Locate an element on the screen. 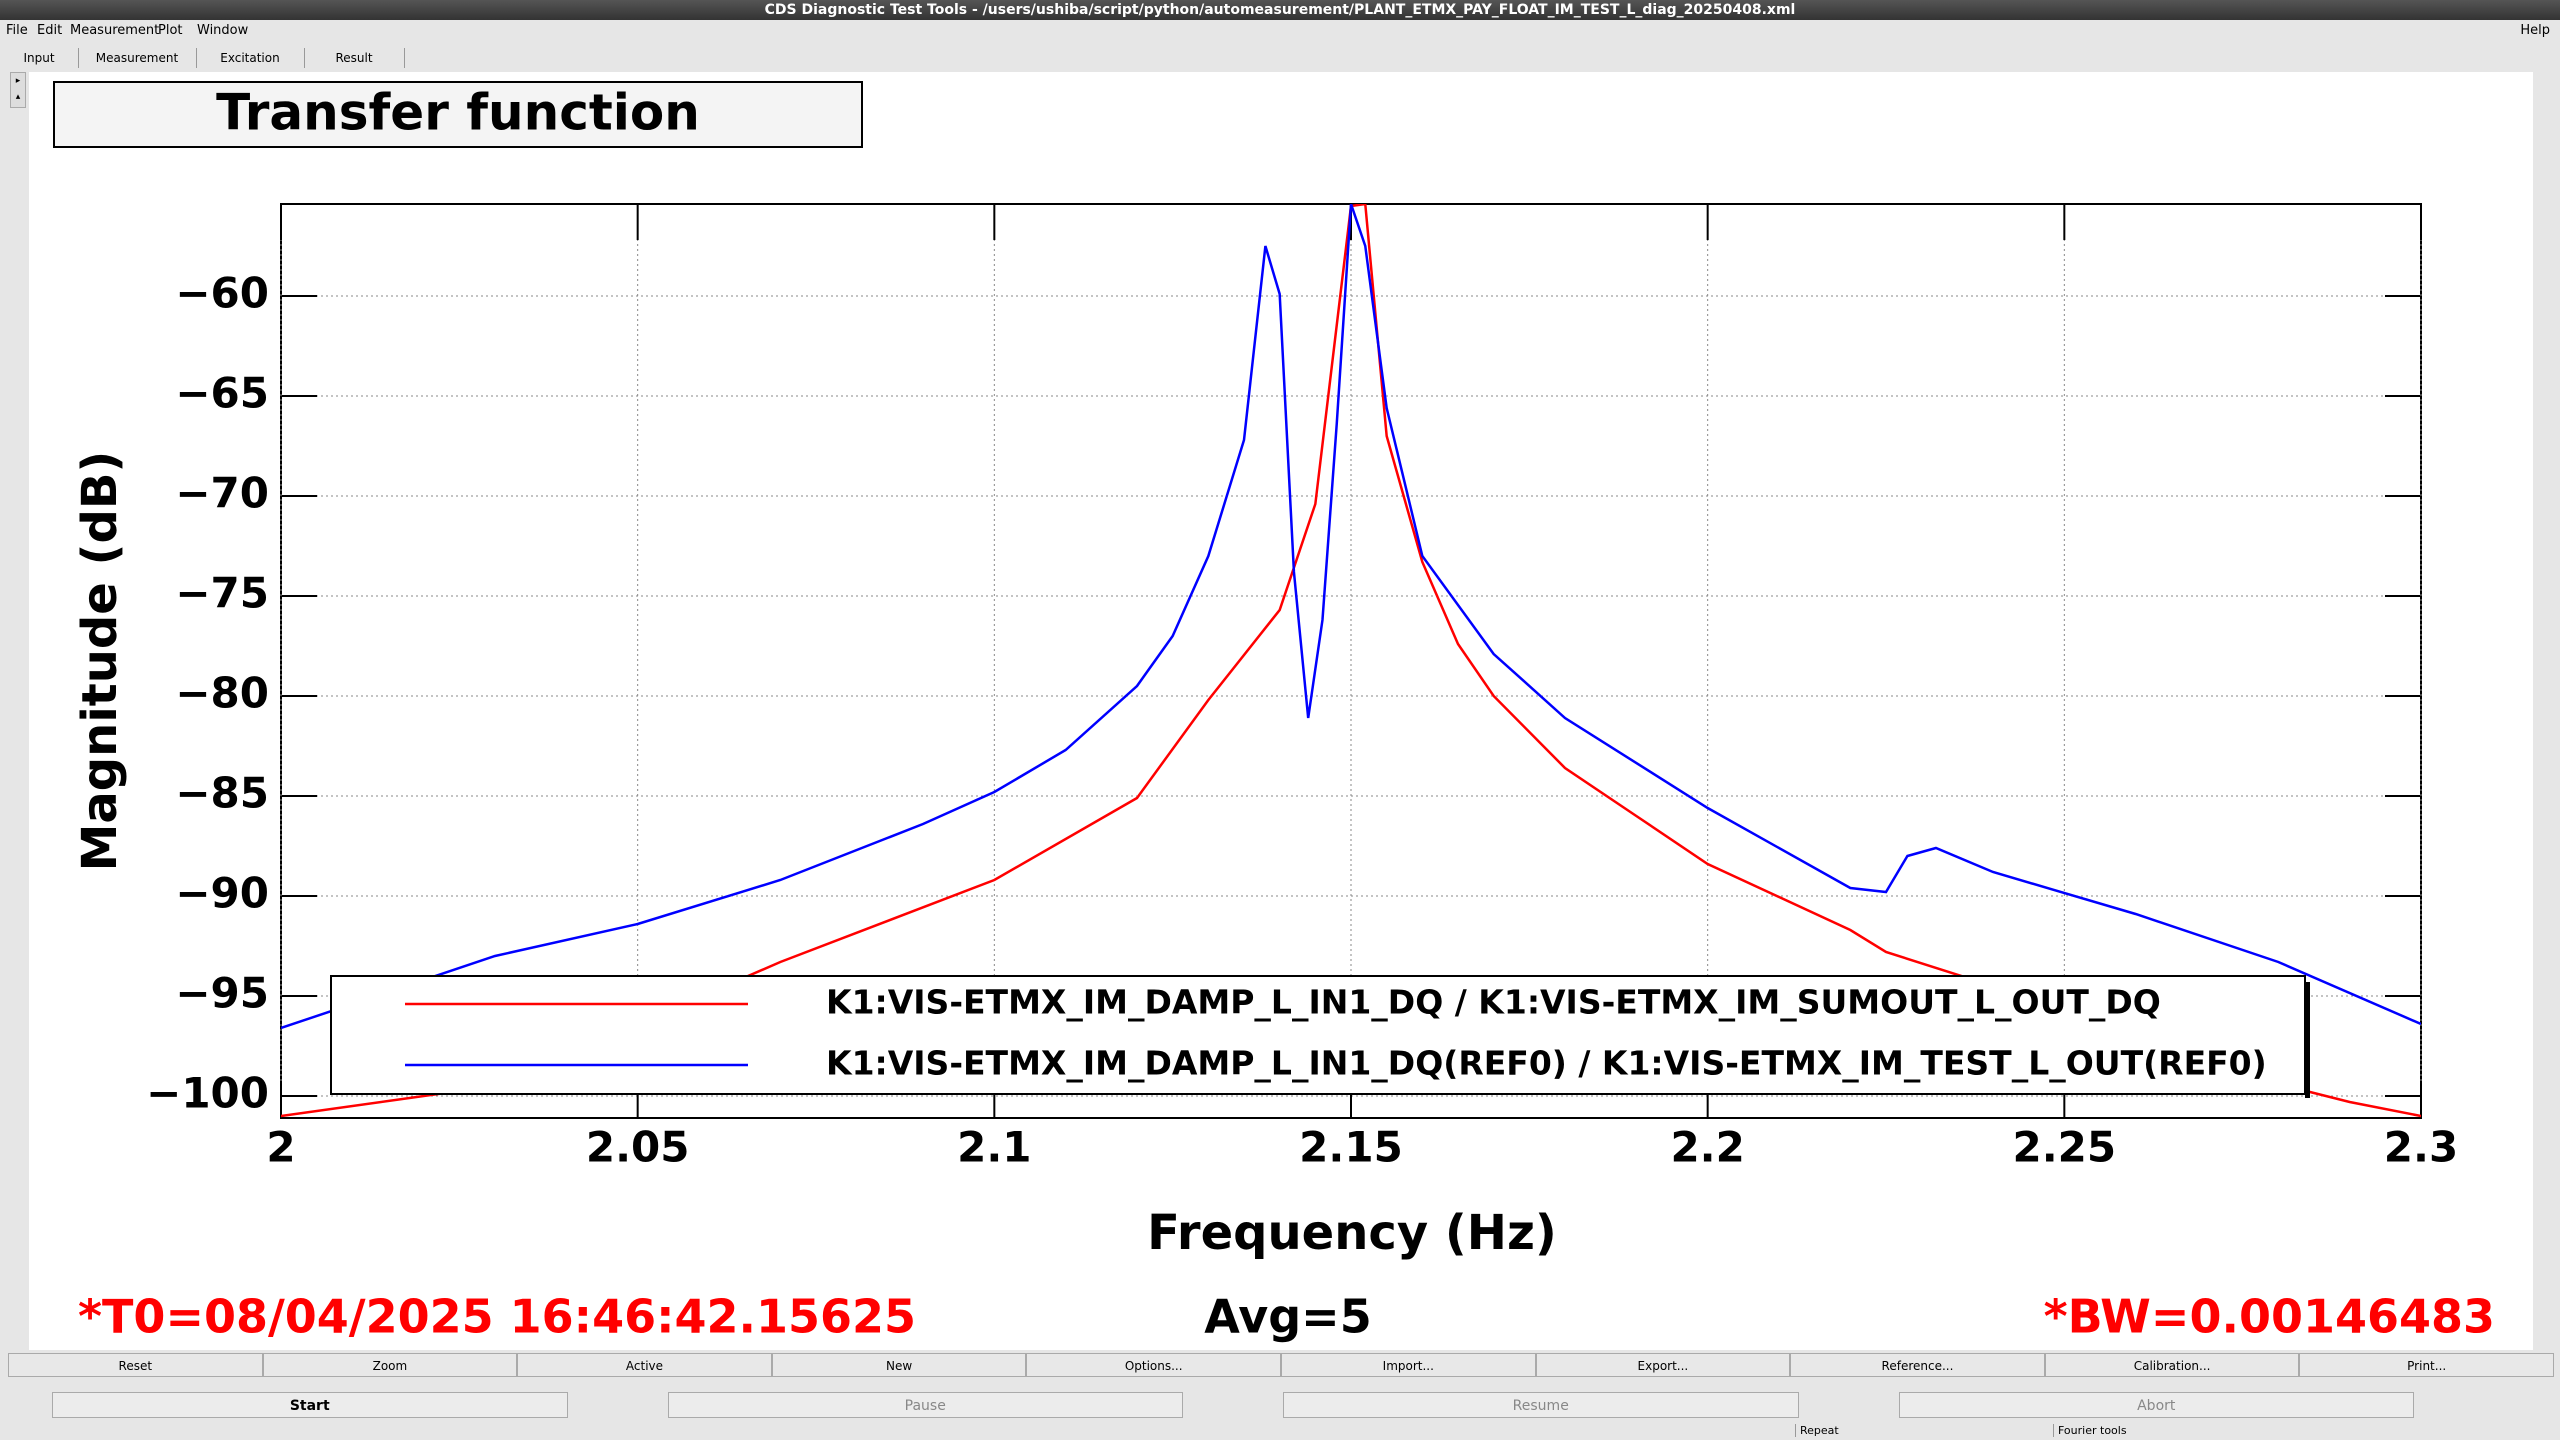 The image size is (2560, 1440). y-tick-label: −90 is located at coordinates (222, 893).